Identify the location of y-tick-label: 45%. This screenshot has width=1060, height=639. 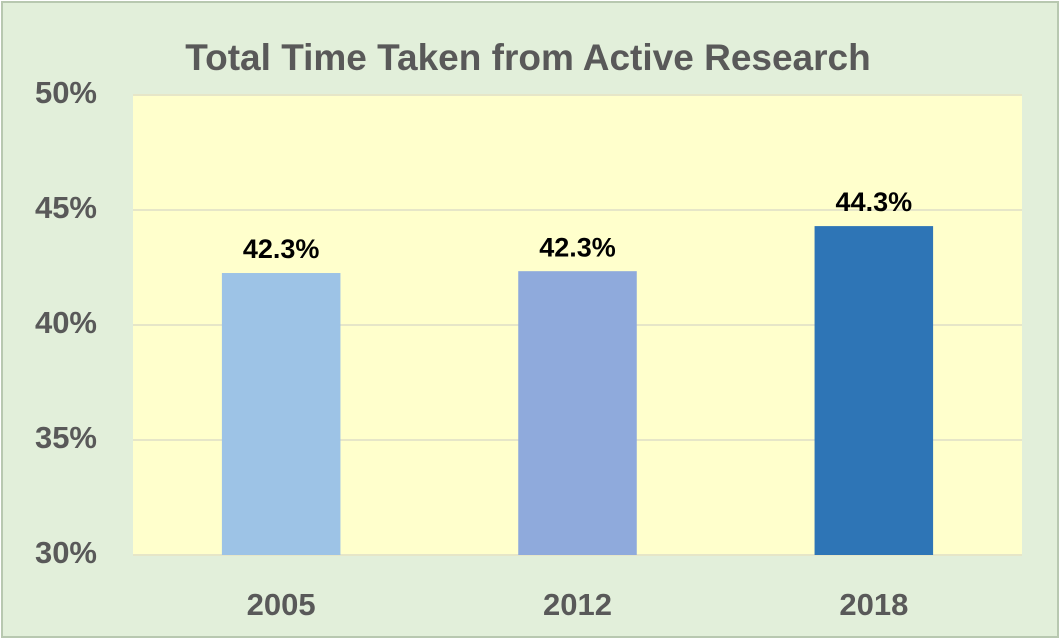
(66, 207).